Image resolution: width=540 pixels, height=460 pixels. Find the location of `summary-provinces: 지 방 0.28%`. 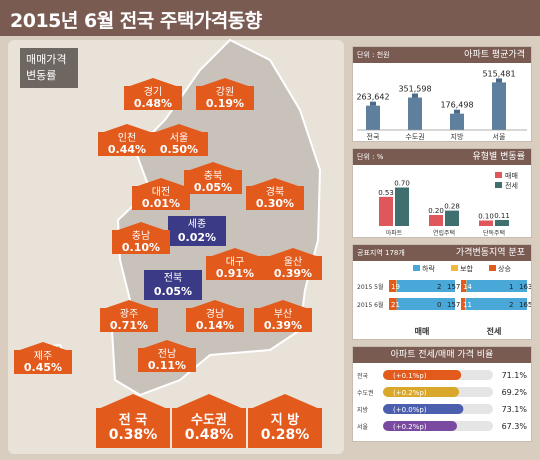

summary-provinces: 지 방 0.28% is located at coordinates (285, 421).